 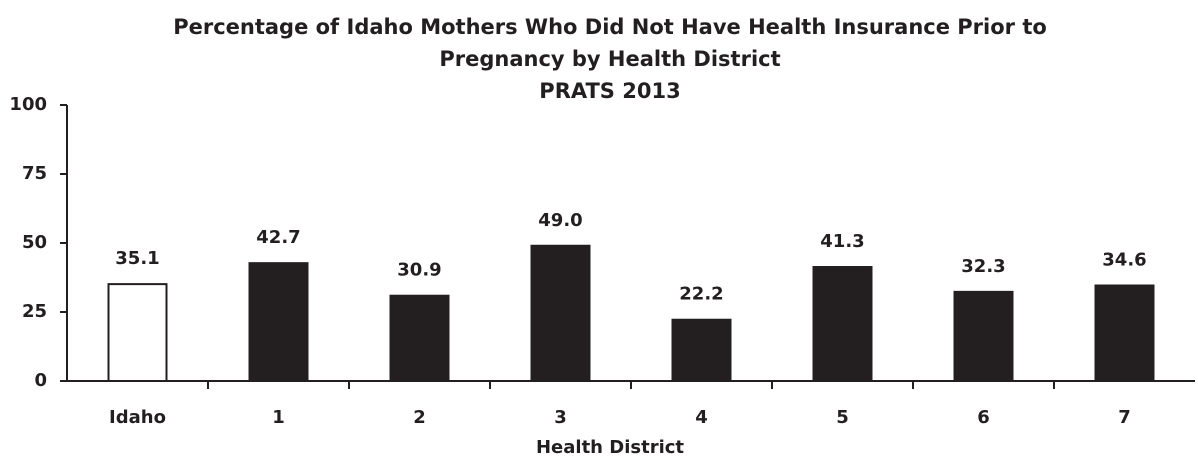 What do you see at coordinates (609, 91) in the screenshot?
I see `chart-subtitle: PRATS 2013` at bounding box center [609, 91].